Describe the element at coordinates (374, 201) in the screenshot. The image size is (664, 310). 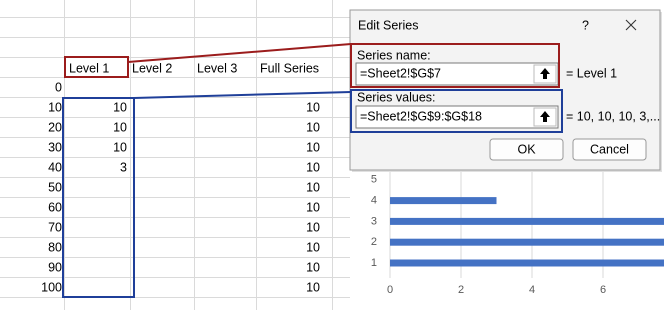
I see `y-tick-label: 4` at that location.